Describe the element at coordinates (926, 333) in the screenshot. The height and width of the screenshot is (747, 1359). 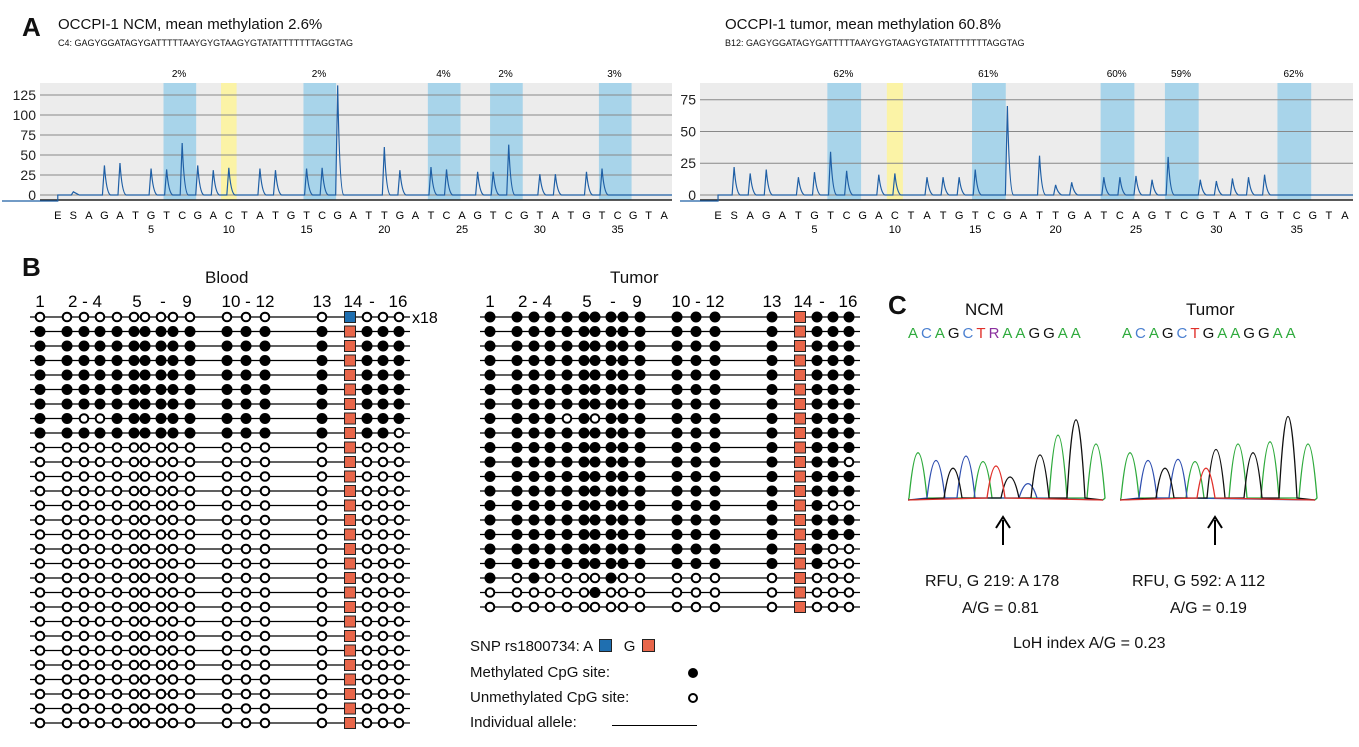
I see `sequence-base: C` at that location.